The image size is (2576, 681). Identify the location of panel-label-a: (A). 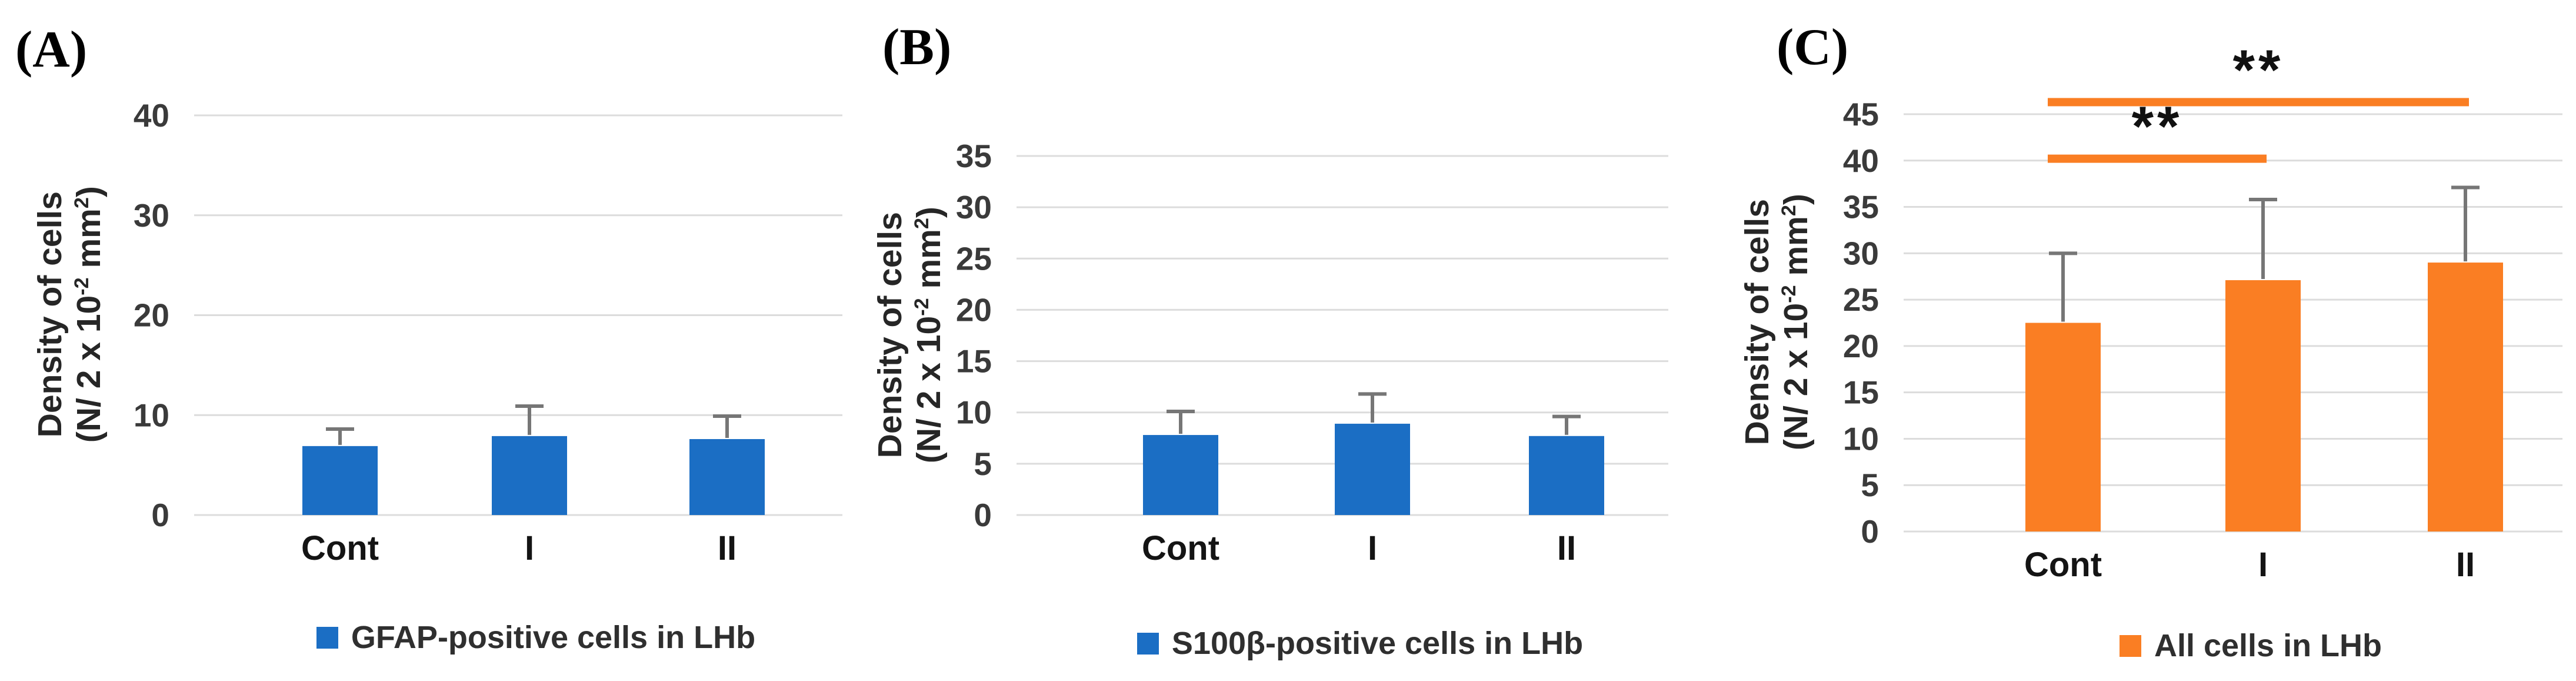
(51, 50).